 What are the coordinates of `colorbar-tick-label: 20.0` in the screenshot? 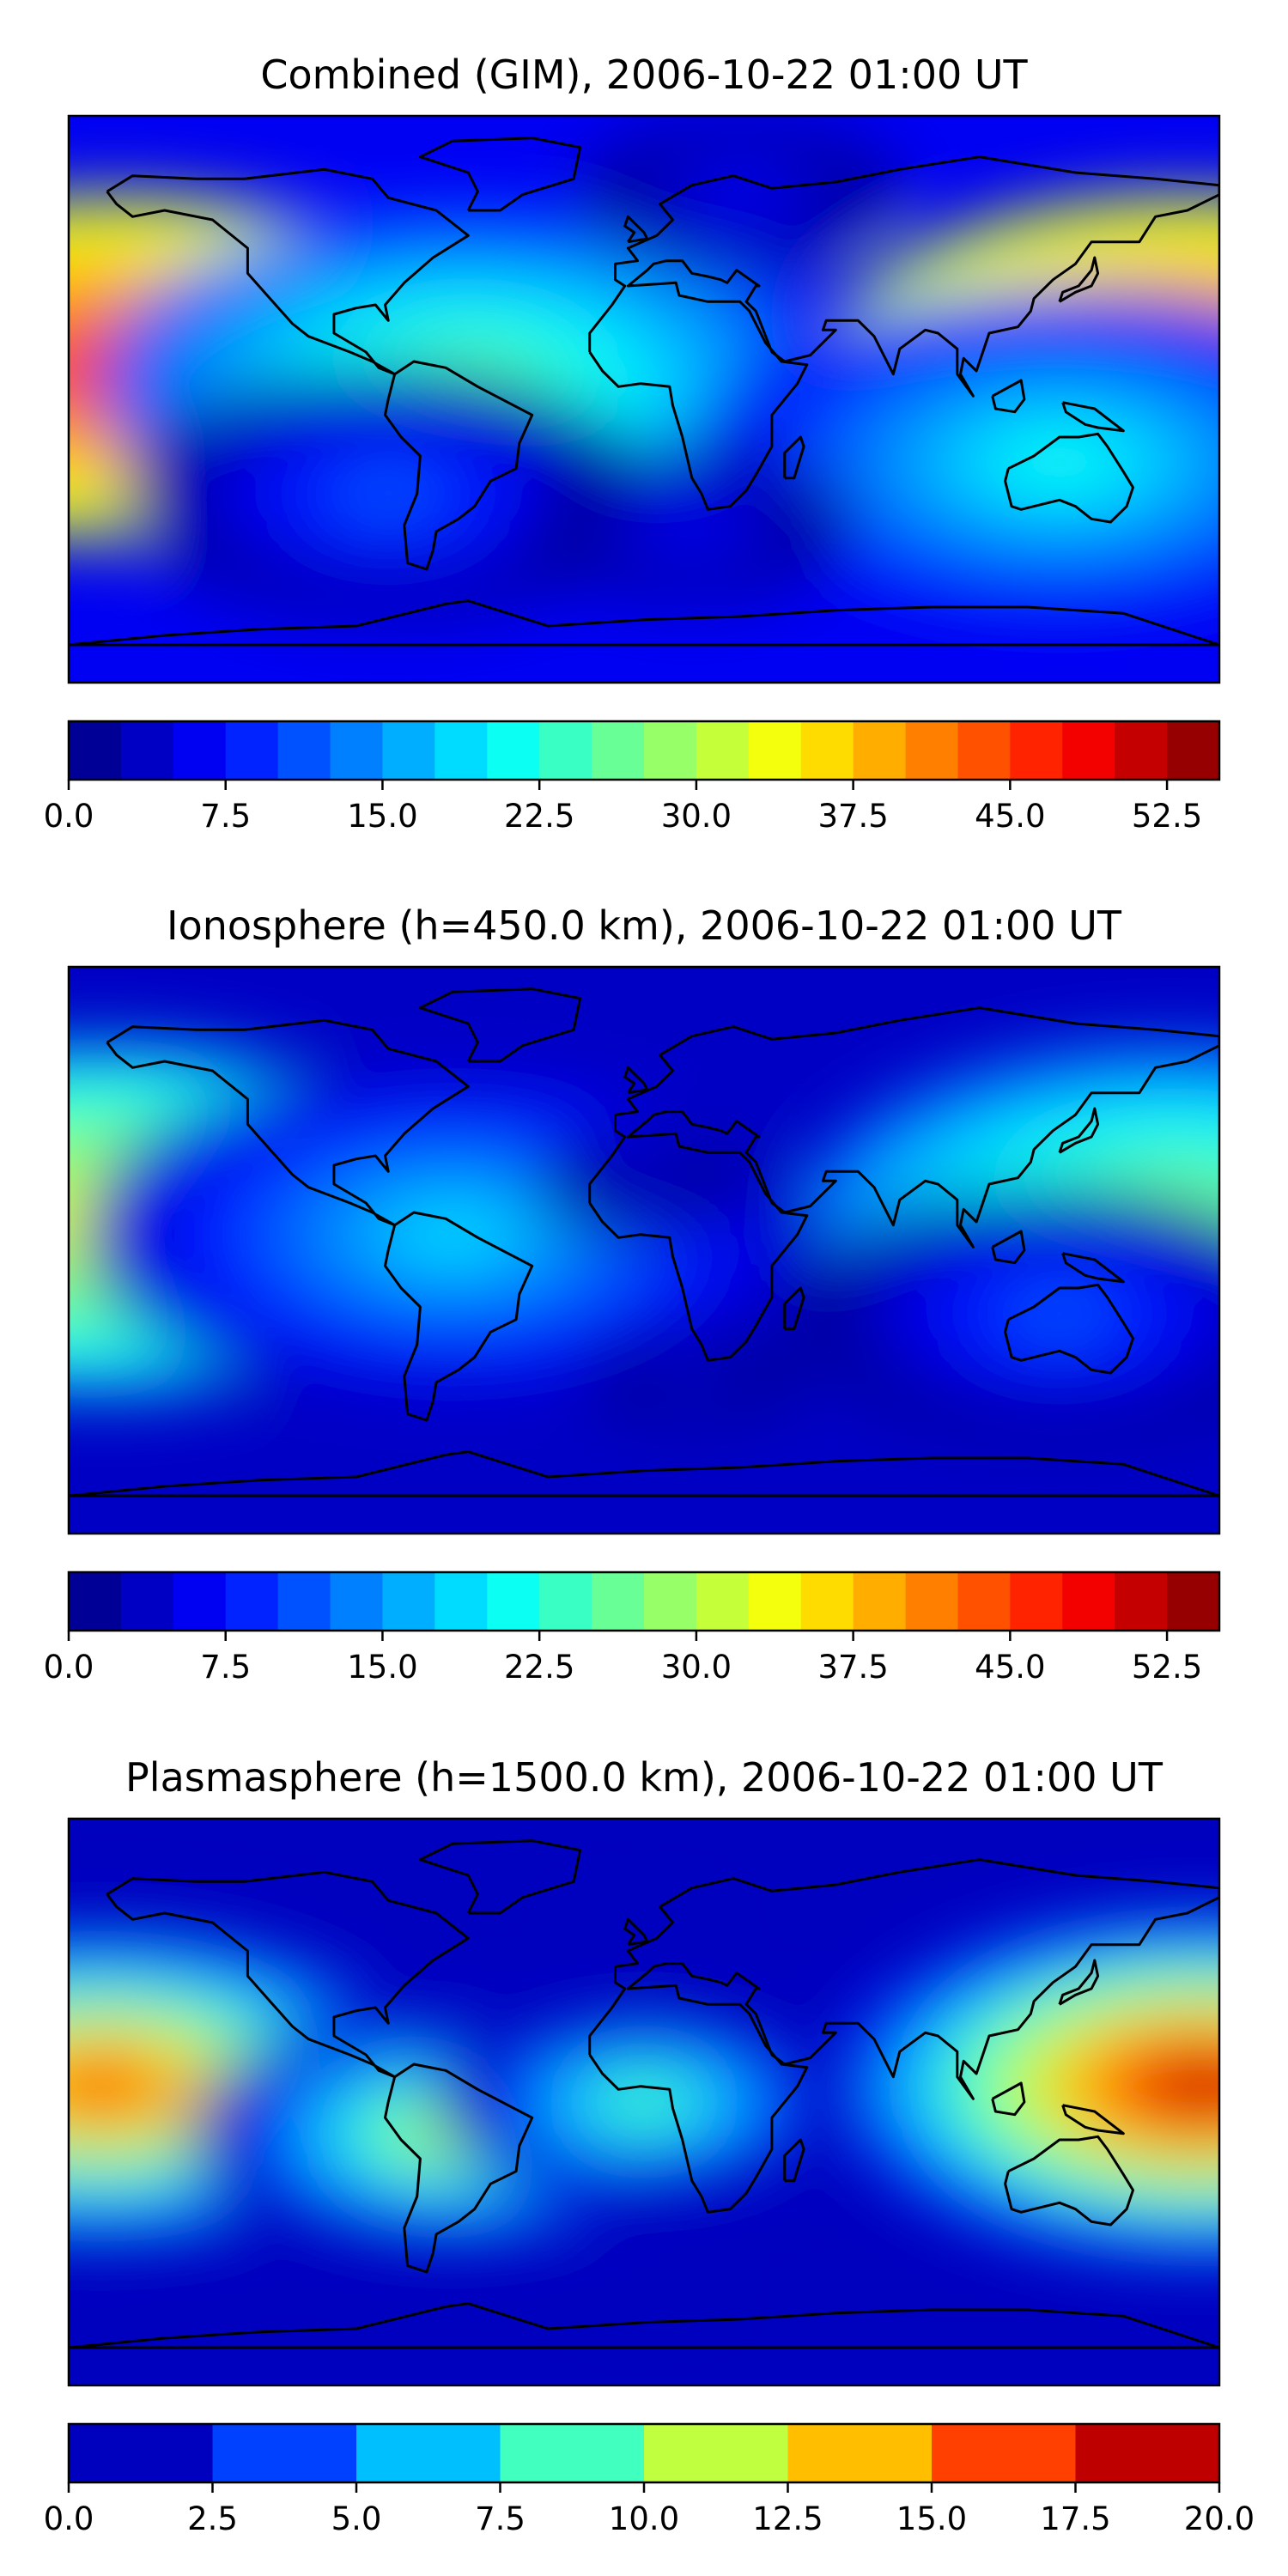 It's located at (1219, 2518).